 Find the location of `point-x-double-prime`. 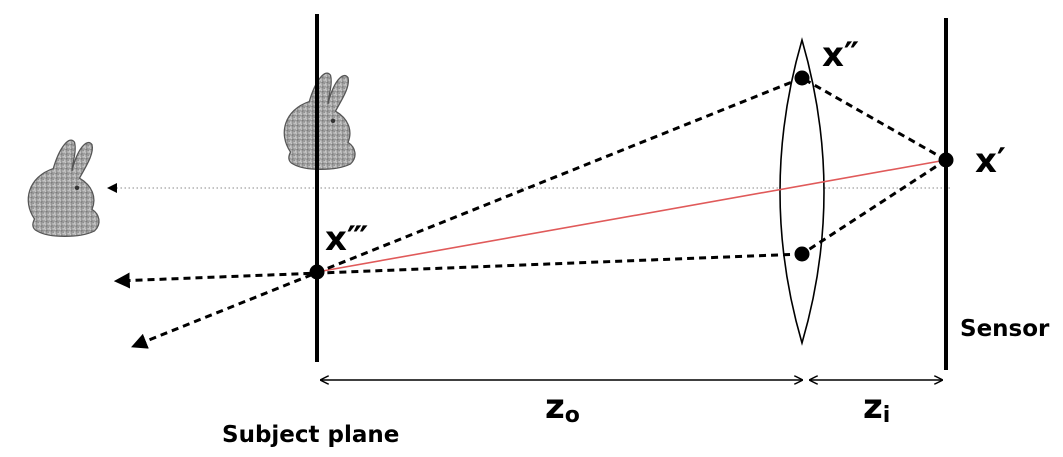

point-x-double-prime is located at coordinates (802, 78).